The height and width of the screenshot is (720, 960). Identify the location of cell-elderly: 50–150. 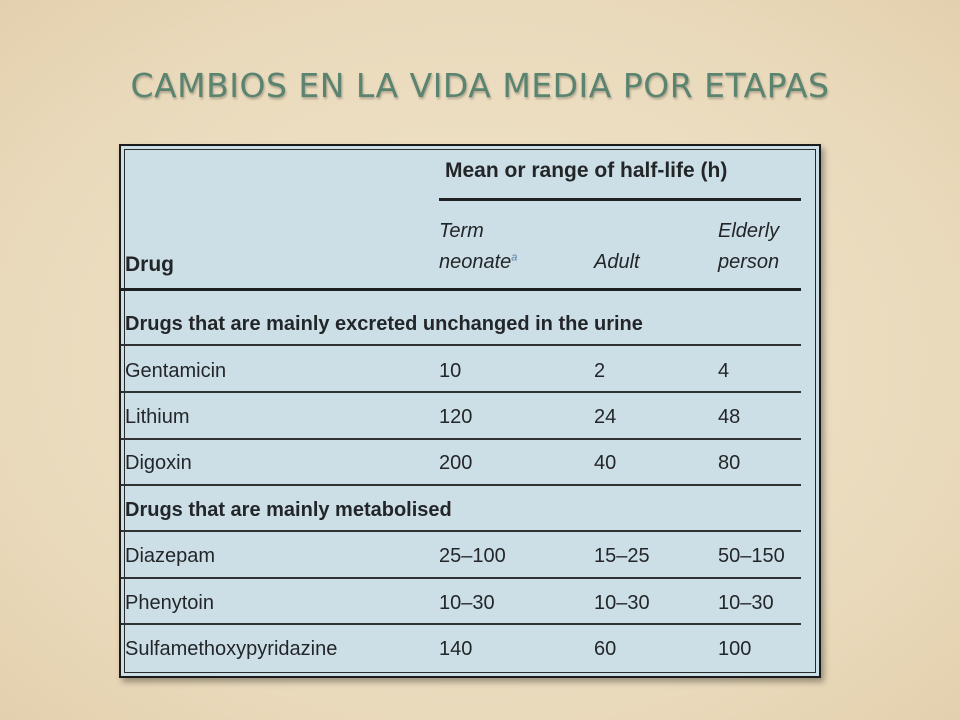
(751, 556).